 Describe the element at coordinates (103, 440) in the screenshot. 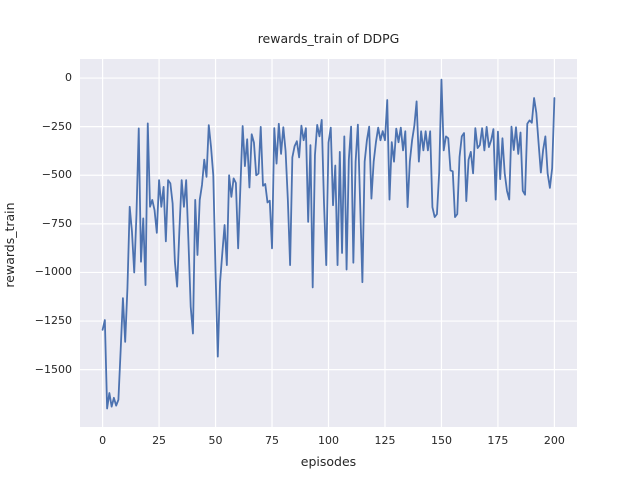

I see `x-tick-label: 0` at that location.